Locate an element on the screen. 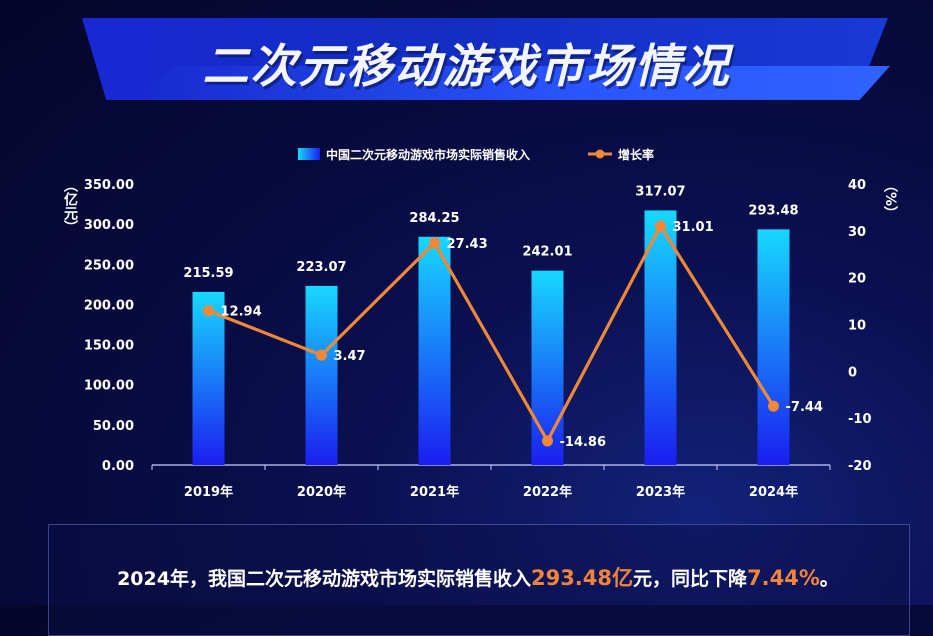  note-value: 293.48亿 is located at coordinates (582, 578).